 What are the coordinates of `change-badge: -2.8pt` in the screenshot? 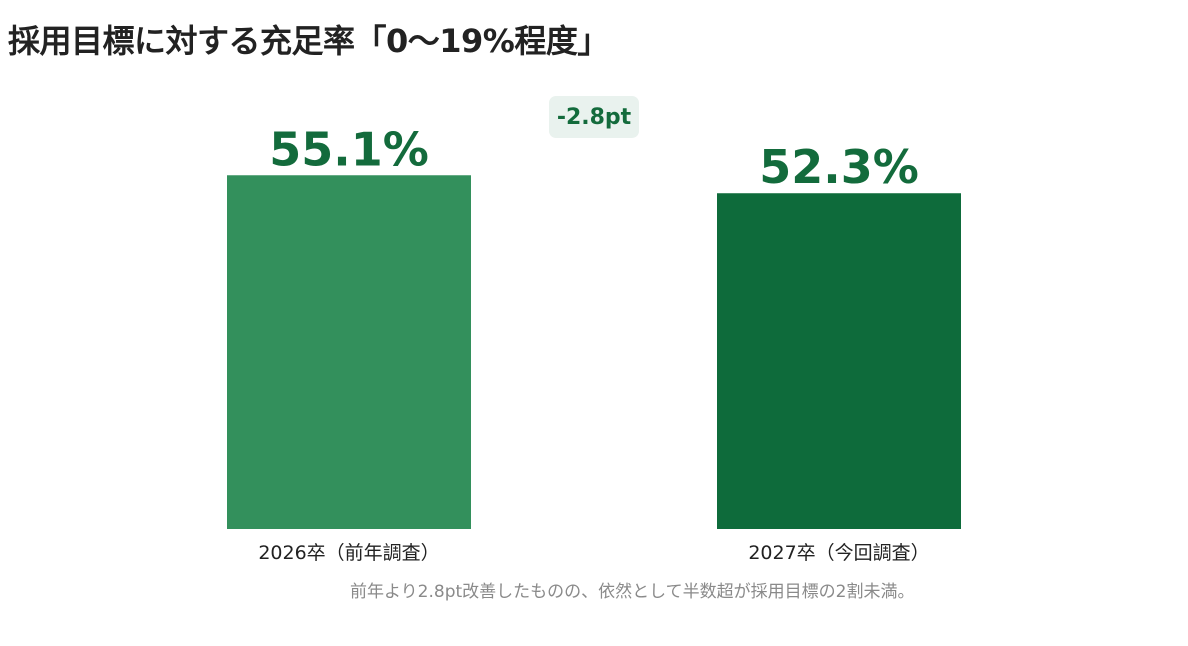 It's located at (594, 117).